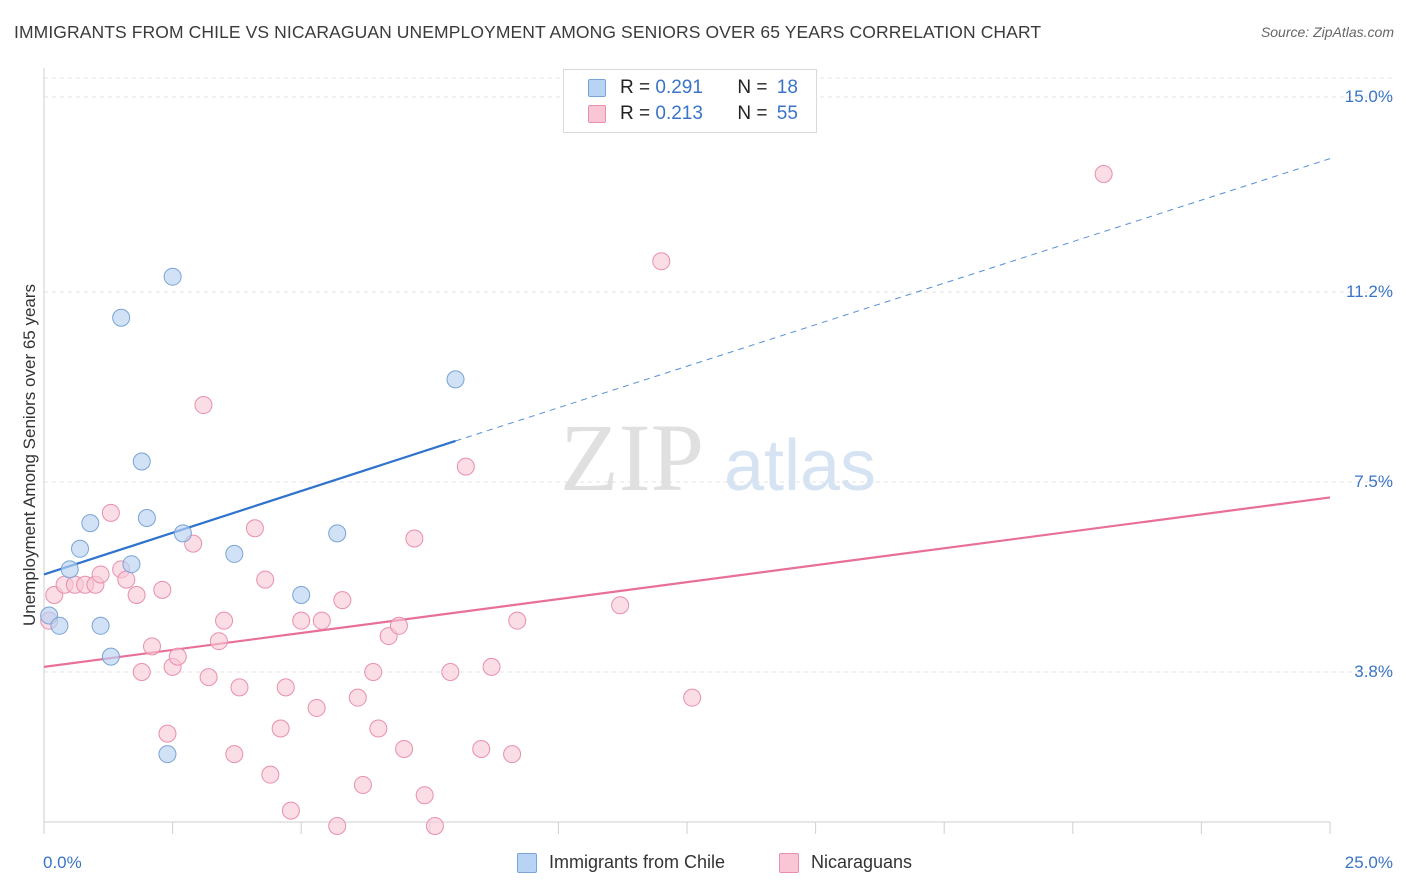 This screenshot has height=892, width=1406. What do you see at coordinates (679, 87) in the screenshot?
I see `legend-r-value: 0.291` at bounding box center [679, 87].